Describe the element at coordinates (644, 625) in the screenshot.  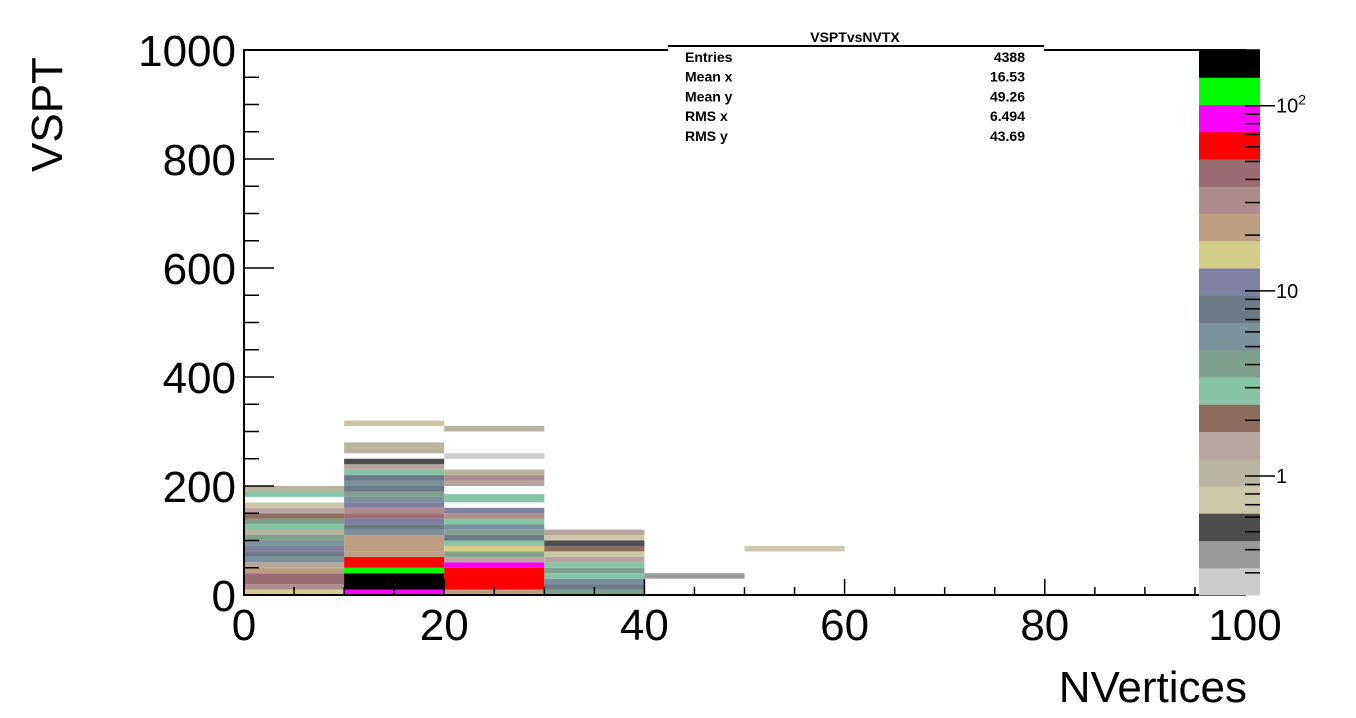
I see `x-tick-label: 40` at that location.